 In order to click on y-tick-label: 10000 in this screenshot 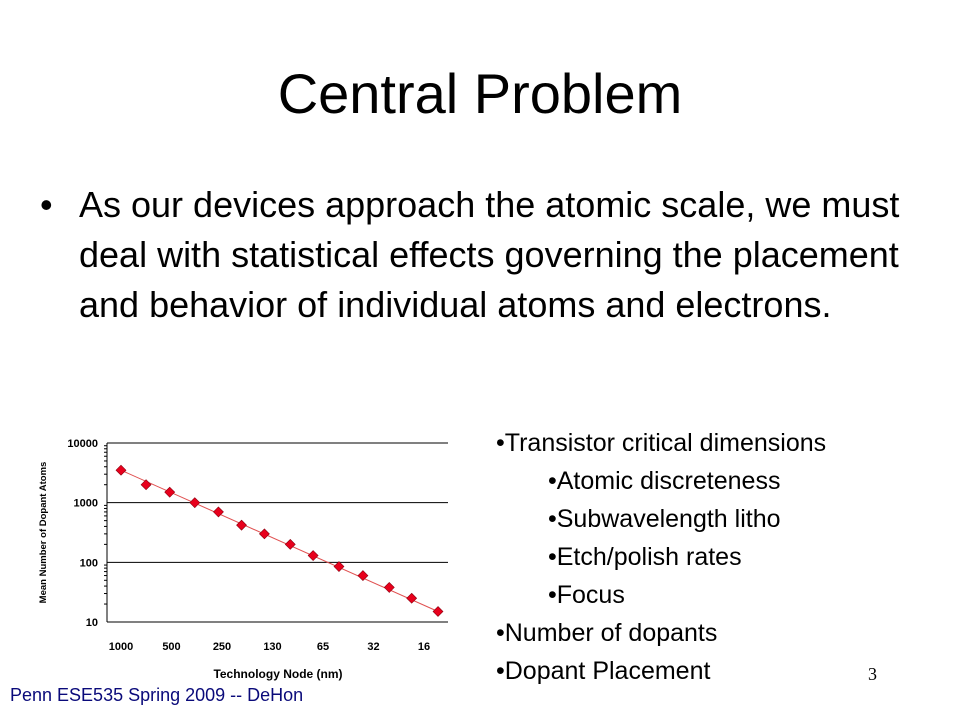, I will do `click(82, 444)`.